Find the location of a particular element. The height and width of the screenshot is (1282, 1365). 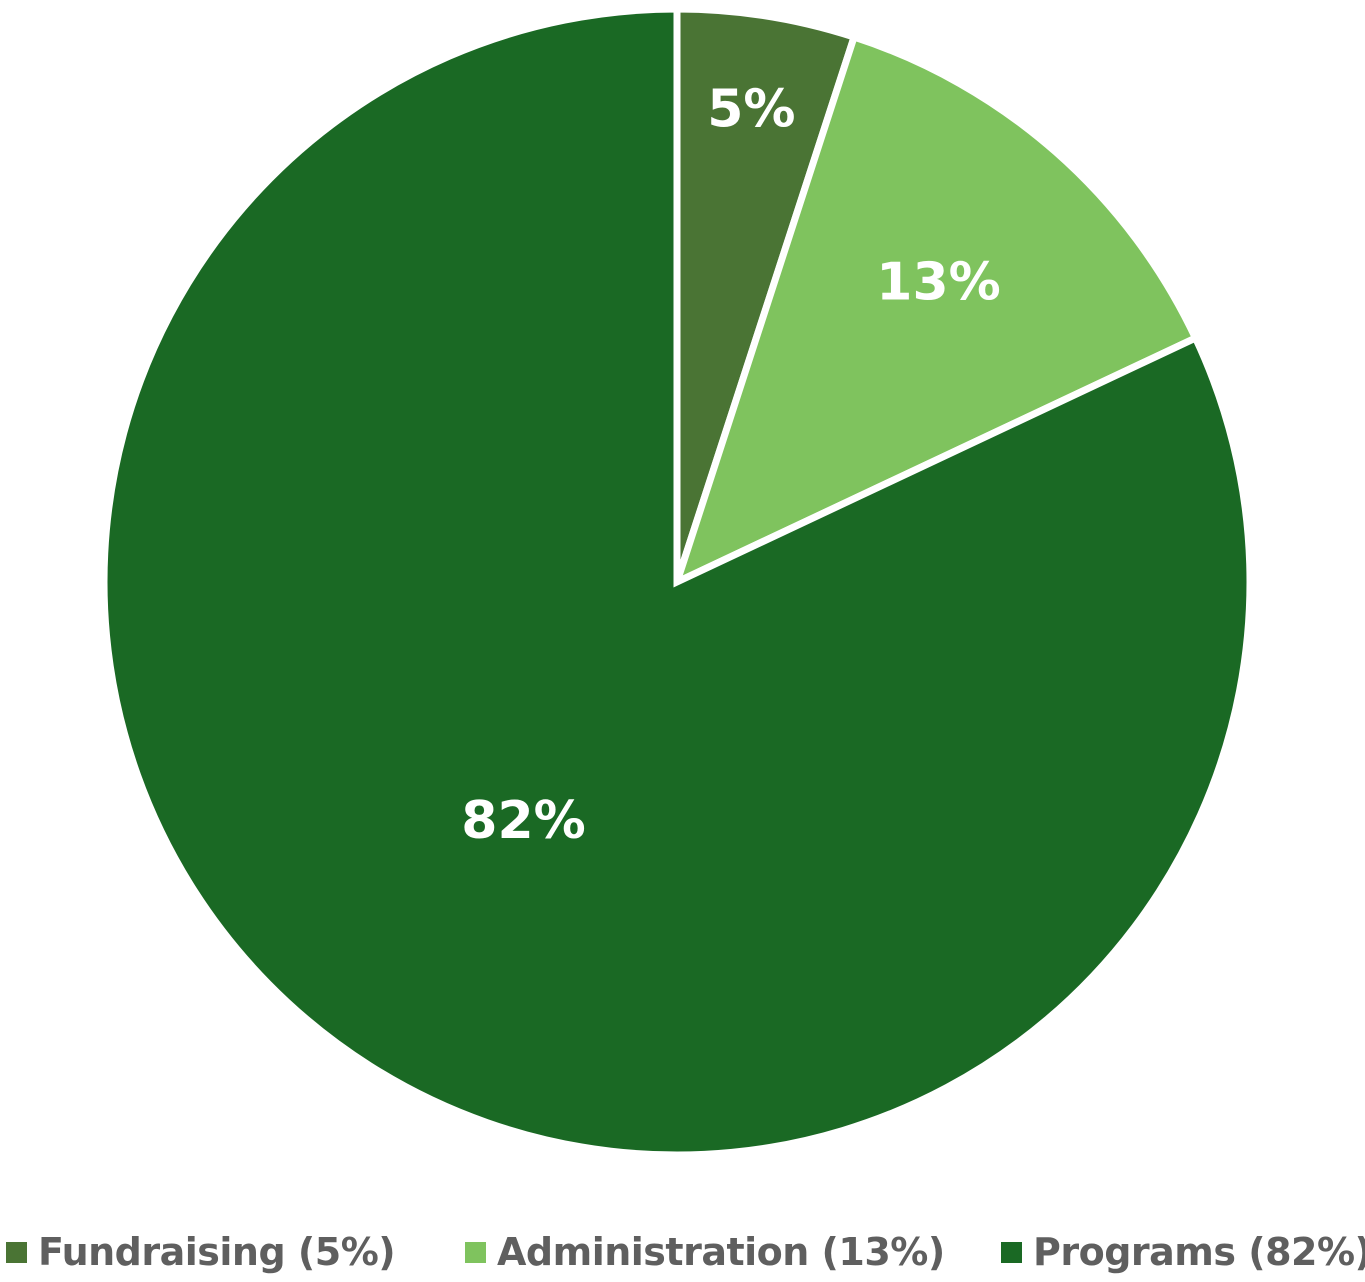

legend-item-administration: Administration (13%) is located at coordinates (705, 1252).